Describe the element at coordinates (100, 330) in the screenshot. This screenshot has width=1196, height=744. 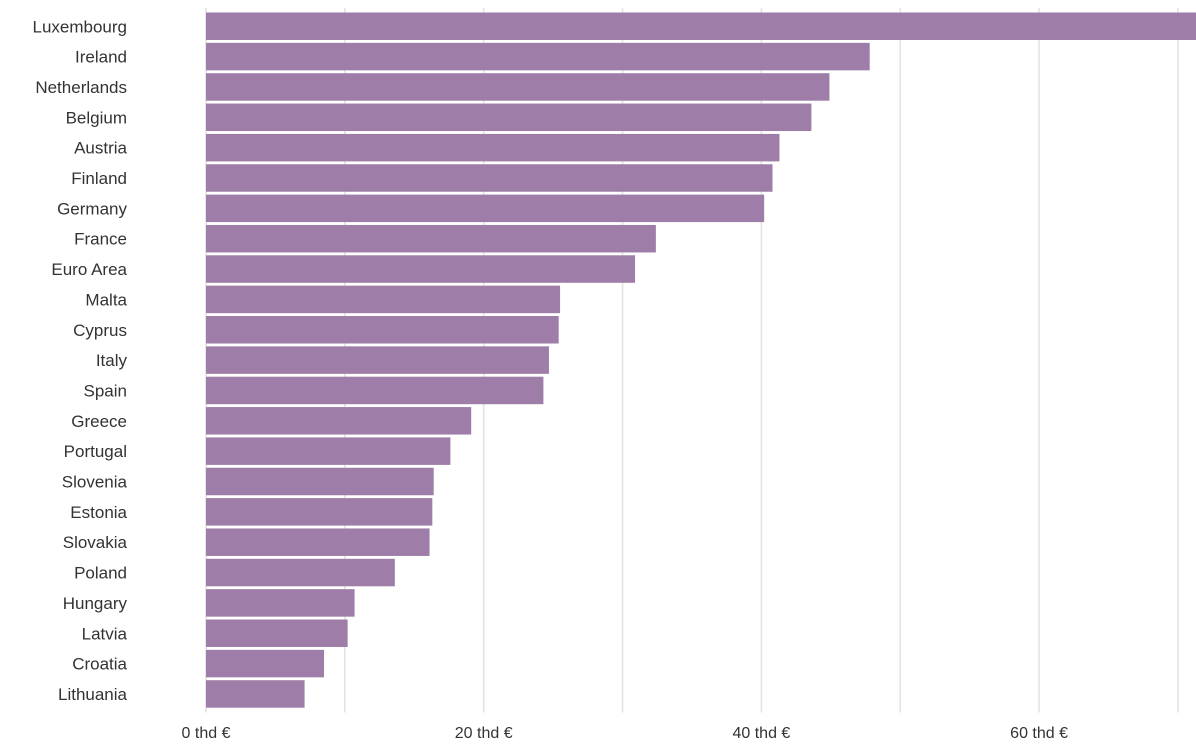
I see `category-label-cyprus: Cyprus` at that location.